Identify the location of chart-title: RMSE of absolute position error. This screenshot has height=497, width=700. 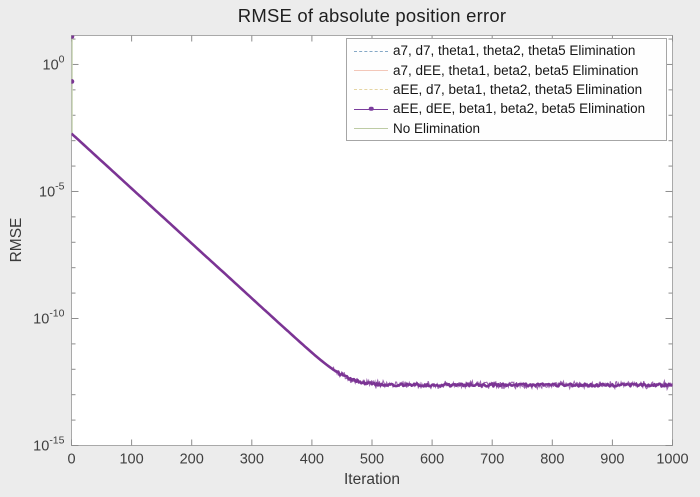
(372, 15).